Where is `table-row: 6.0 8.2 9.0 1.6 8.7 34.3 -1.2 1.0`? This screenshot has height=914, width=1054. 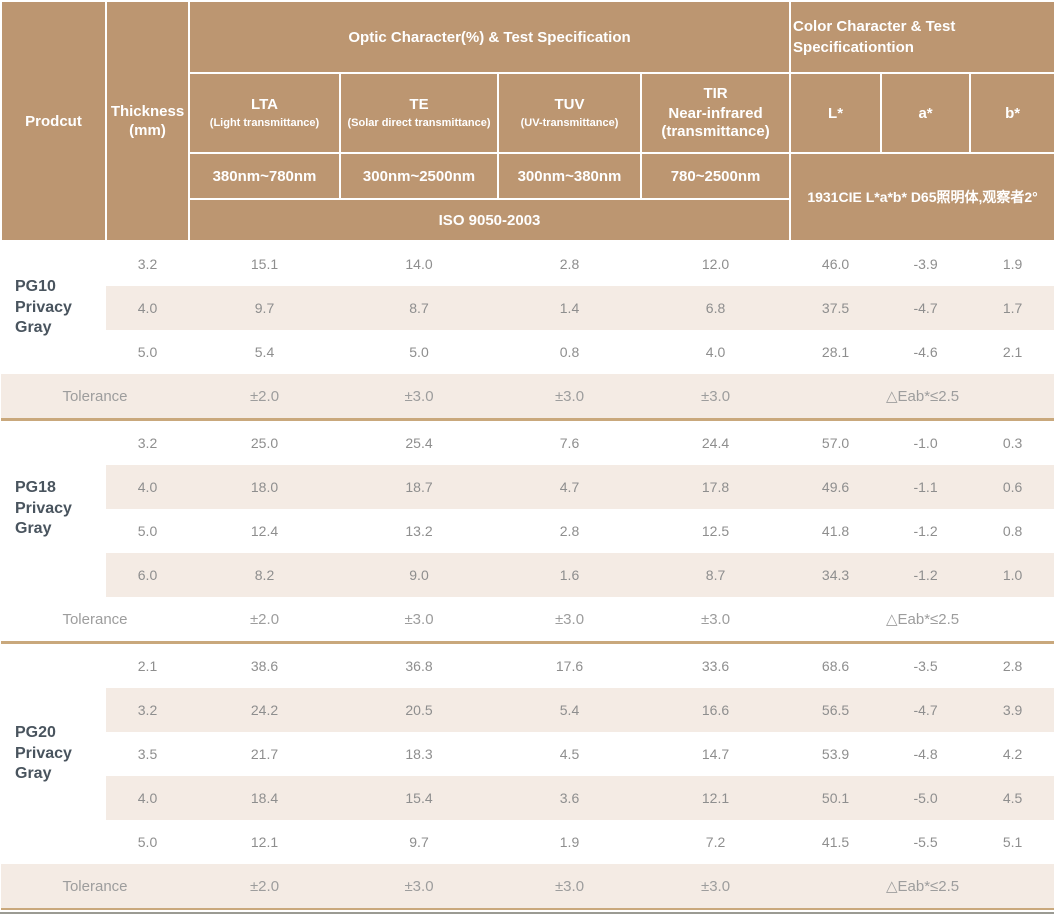
table-row: 6.0 8.2 9.0 1.6 8.7 34.3 -1.2 1.0 is located at coordinates (527, 575).